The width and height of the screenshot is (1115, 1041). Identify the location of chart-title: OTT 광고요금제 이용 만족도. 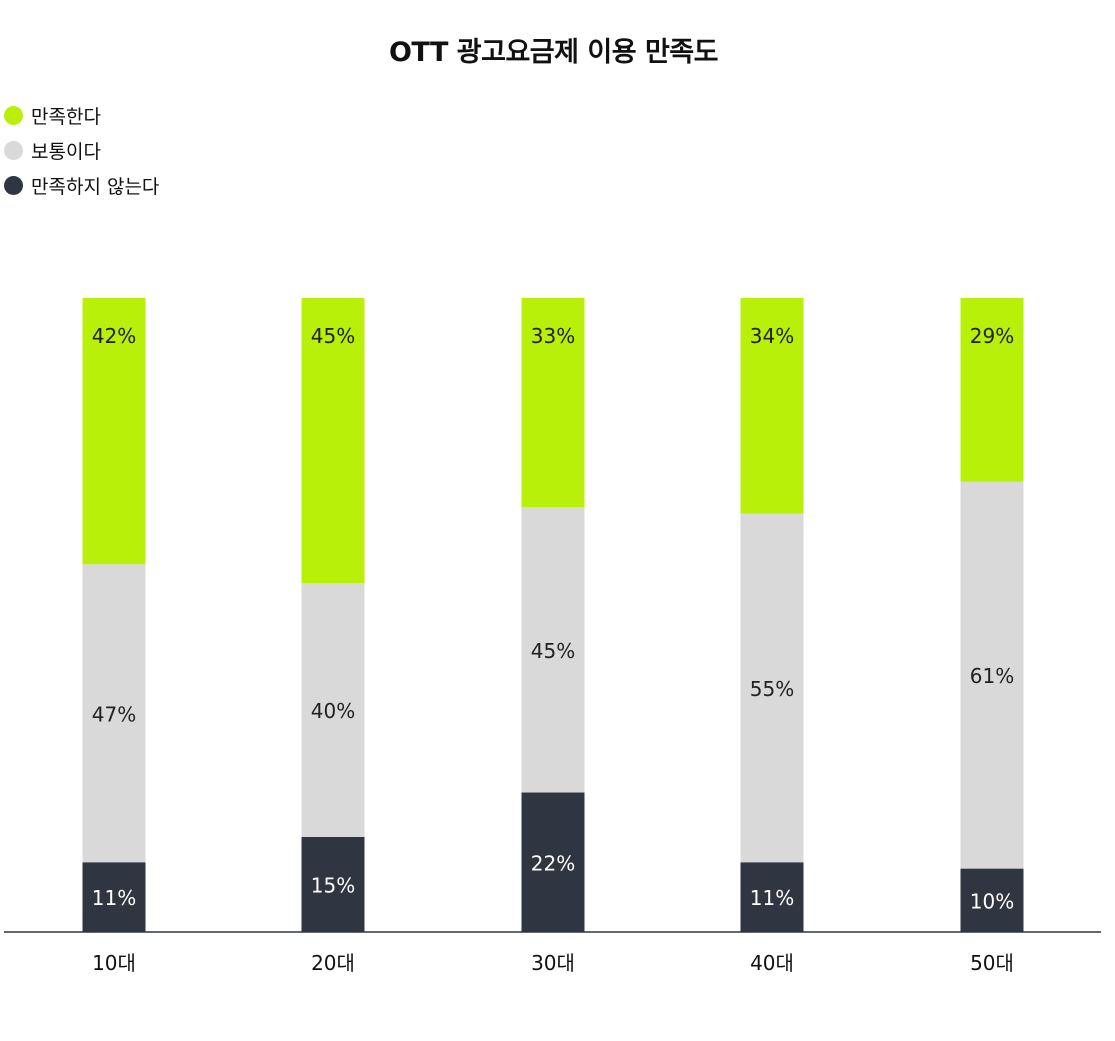
(553, 52).